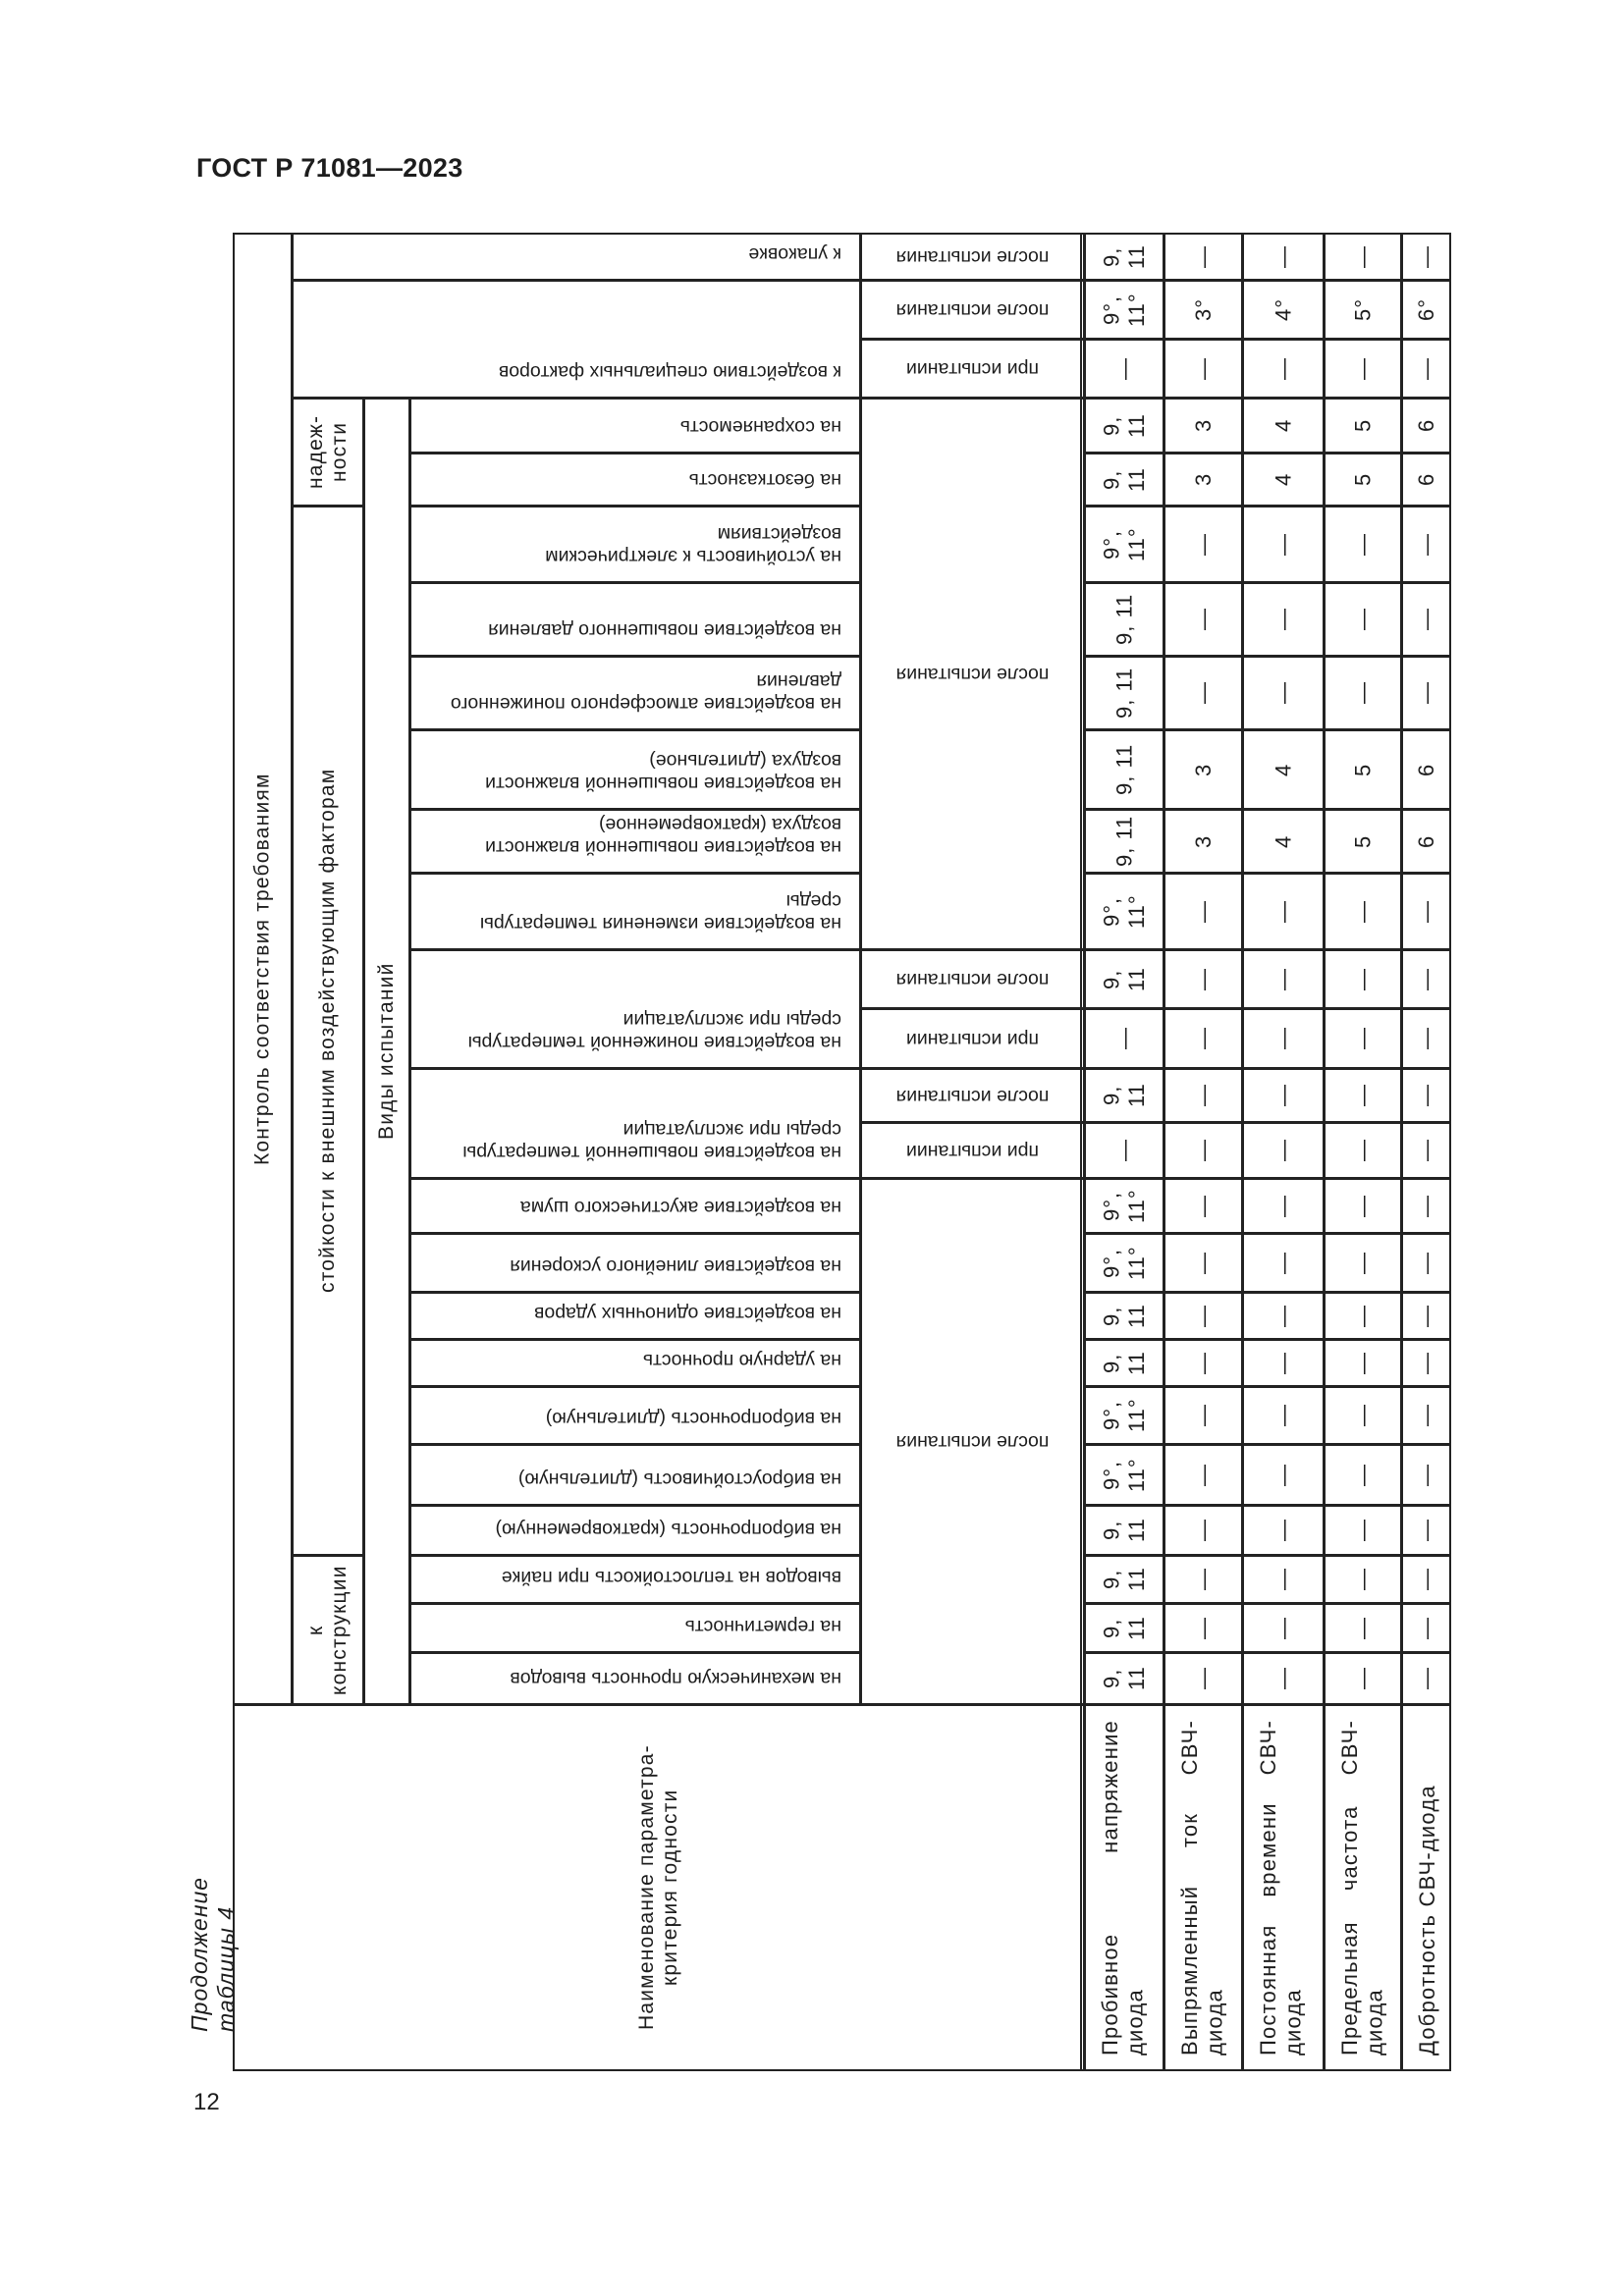  I want to click on test-name-cell: на воздействие линейного ускорения, so click(635, 1263).